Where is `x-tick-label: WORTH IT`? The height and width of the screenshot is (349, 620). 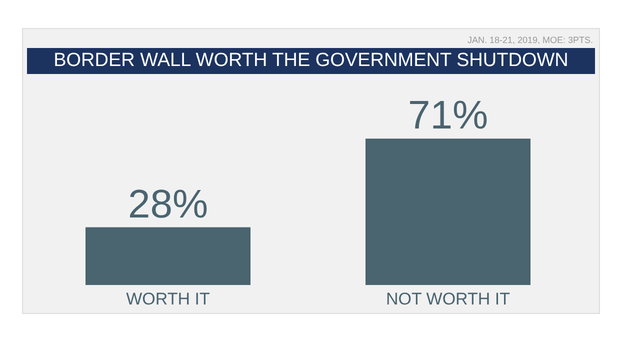
x-tick-label: WORTH IT is located at coordinates (168, 299).